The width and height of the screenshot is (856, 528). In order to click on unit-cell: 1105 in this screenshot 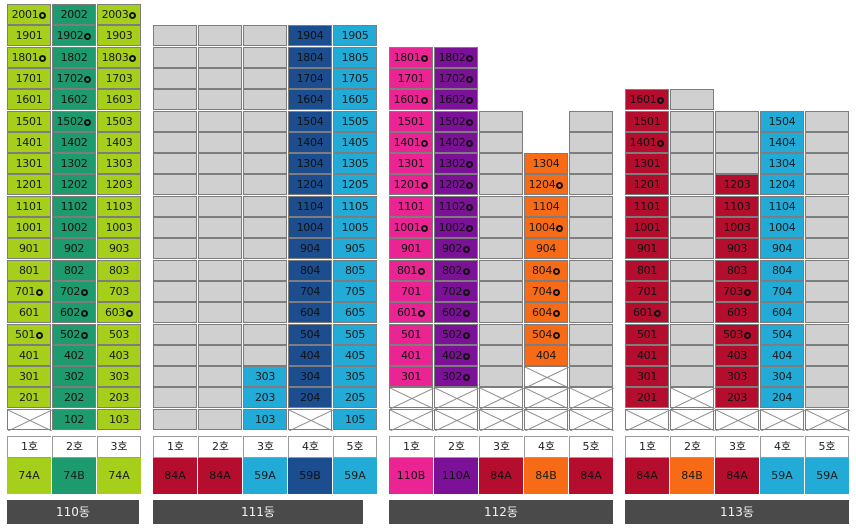, I will do `click(355, 206)`.